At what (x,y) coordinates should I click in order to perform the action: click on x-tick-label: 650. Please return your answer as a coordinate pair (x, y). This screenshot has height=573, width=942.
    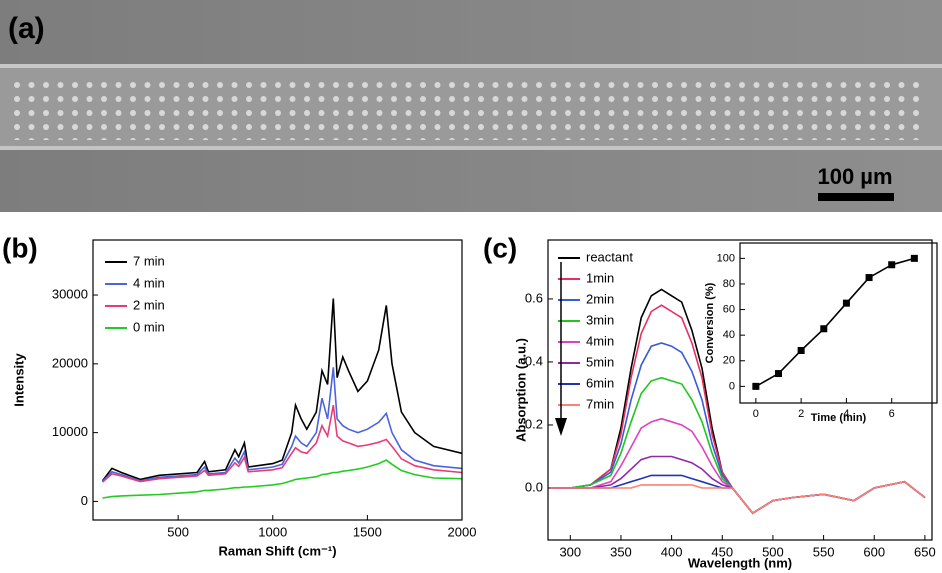
    Looking at the image, I should click on (925, 551).